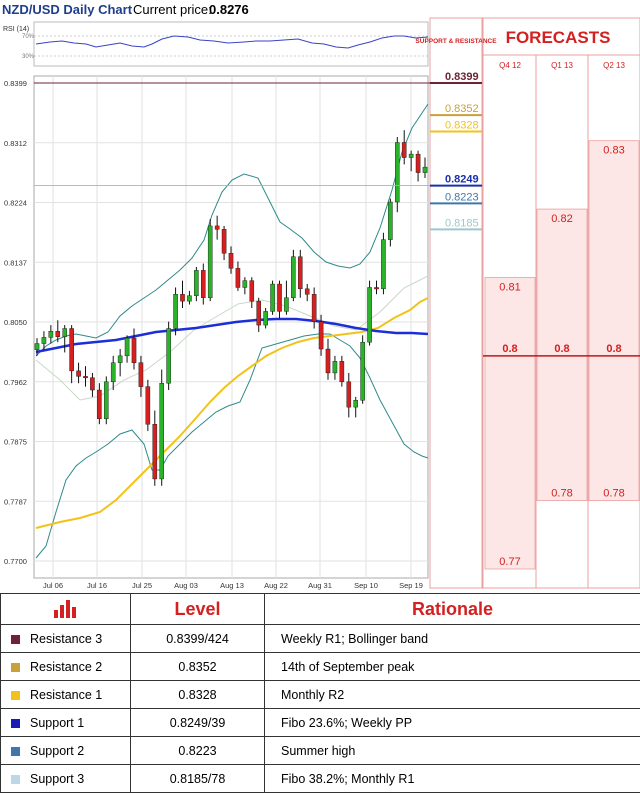 This screenshot has height=793, width=640. What do you see at coordinates (198, 695) in the screenshot?
I see `row-level: 0.8328` at bounding box center [198, 695].